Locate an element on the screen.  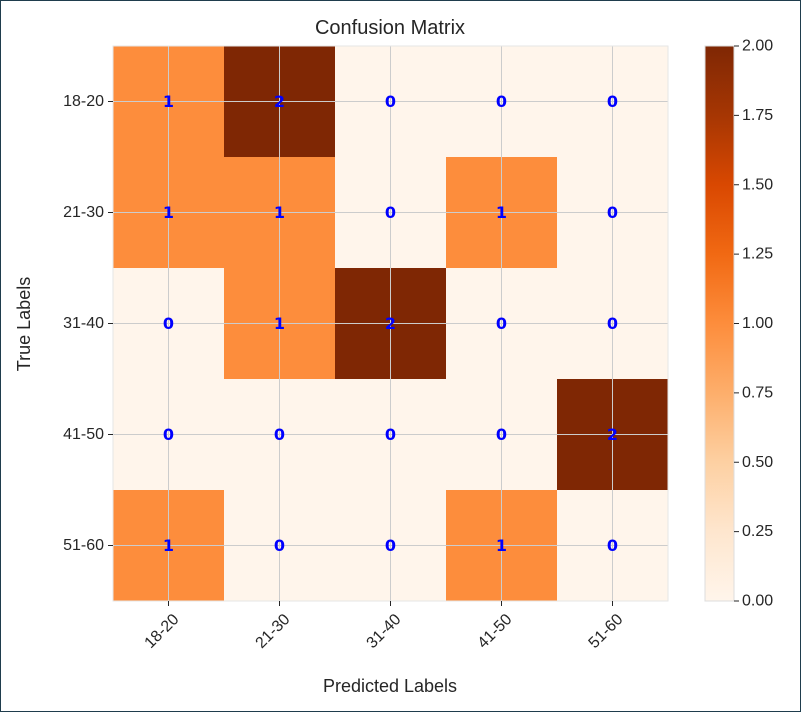
x-tick-label: 41-50 is located at coordinates (495, 631).